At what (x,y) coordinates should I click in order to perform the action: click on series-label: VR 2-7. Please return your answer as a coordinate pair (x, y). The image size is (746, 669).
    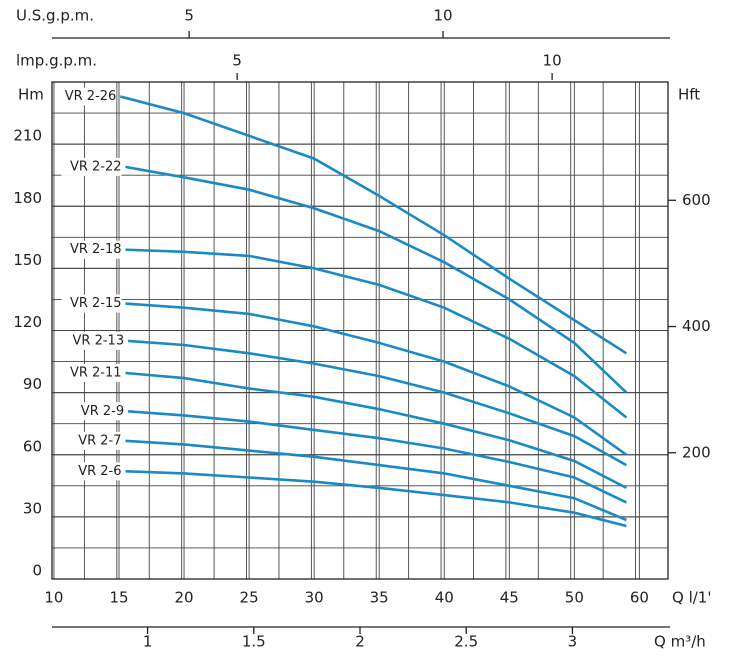
    Looking at the image, I should click on (99, 440).